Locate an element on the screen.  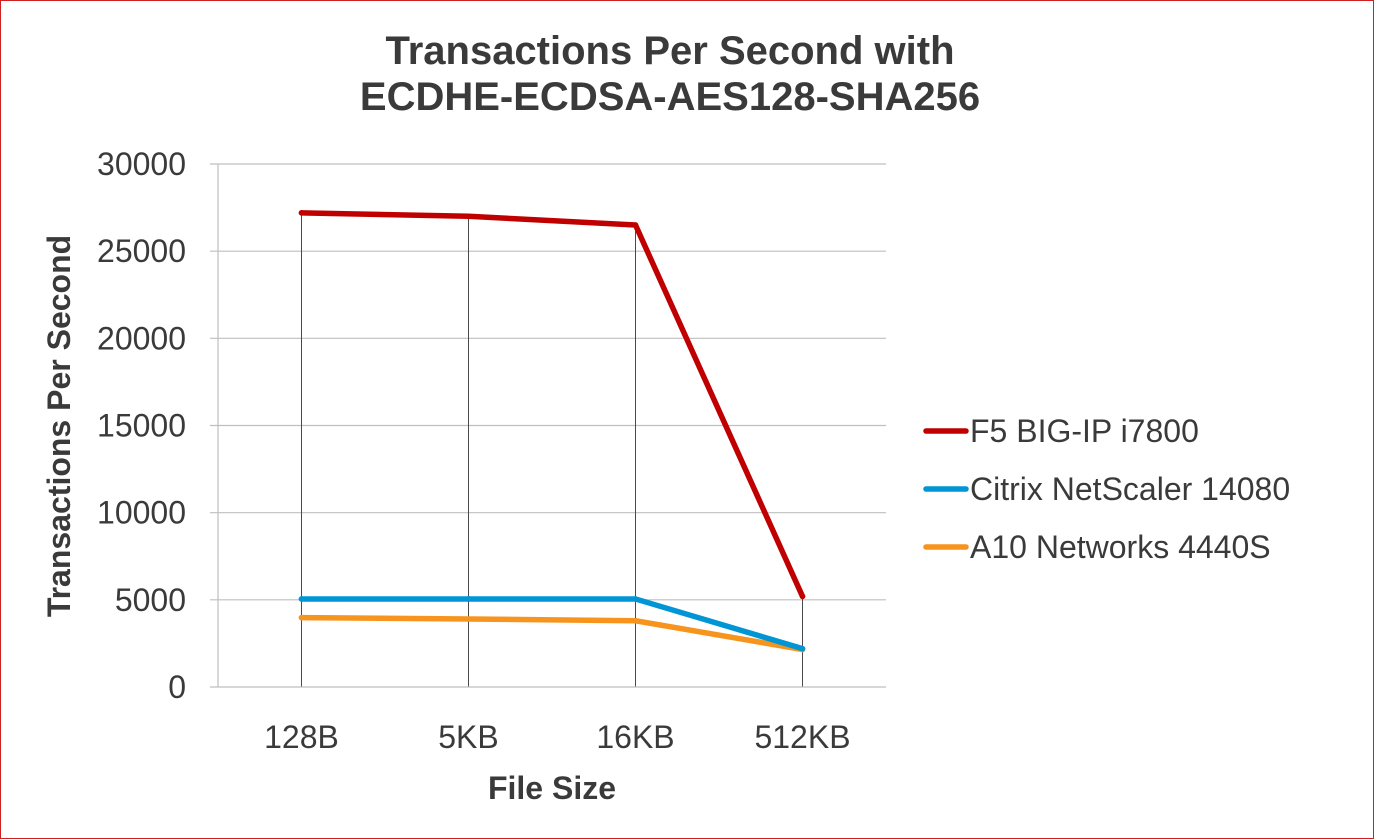
y-tick-labels: 0 5000 10000 15000 20000 25000 30000 is located at coordinates (141, 425).